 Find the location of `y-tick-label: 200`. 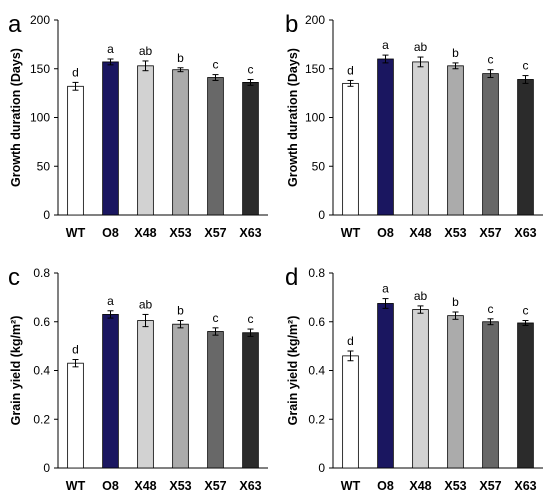

y-tick-label: 200 is located at coordinates (40, 20).